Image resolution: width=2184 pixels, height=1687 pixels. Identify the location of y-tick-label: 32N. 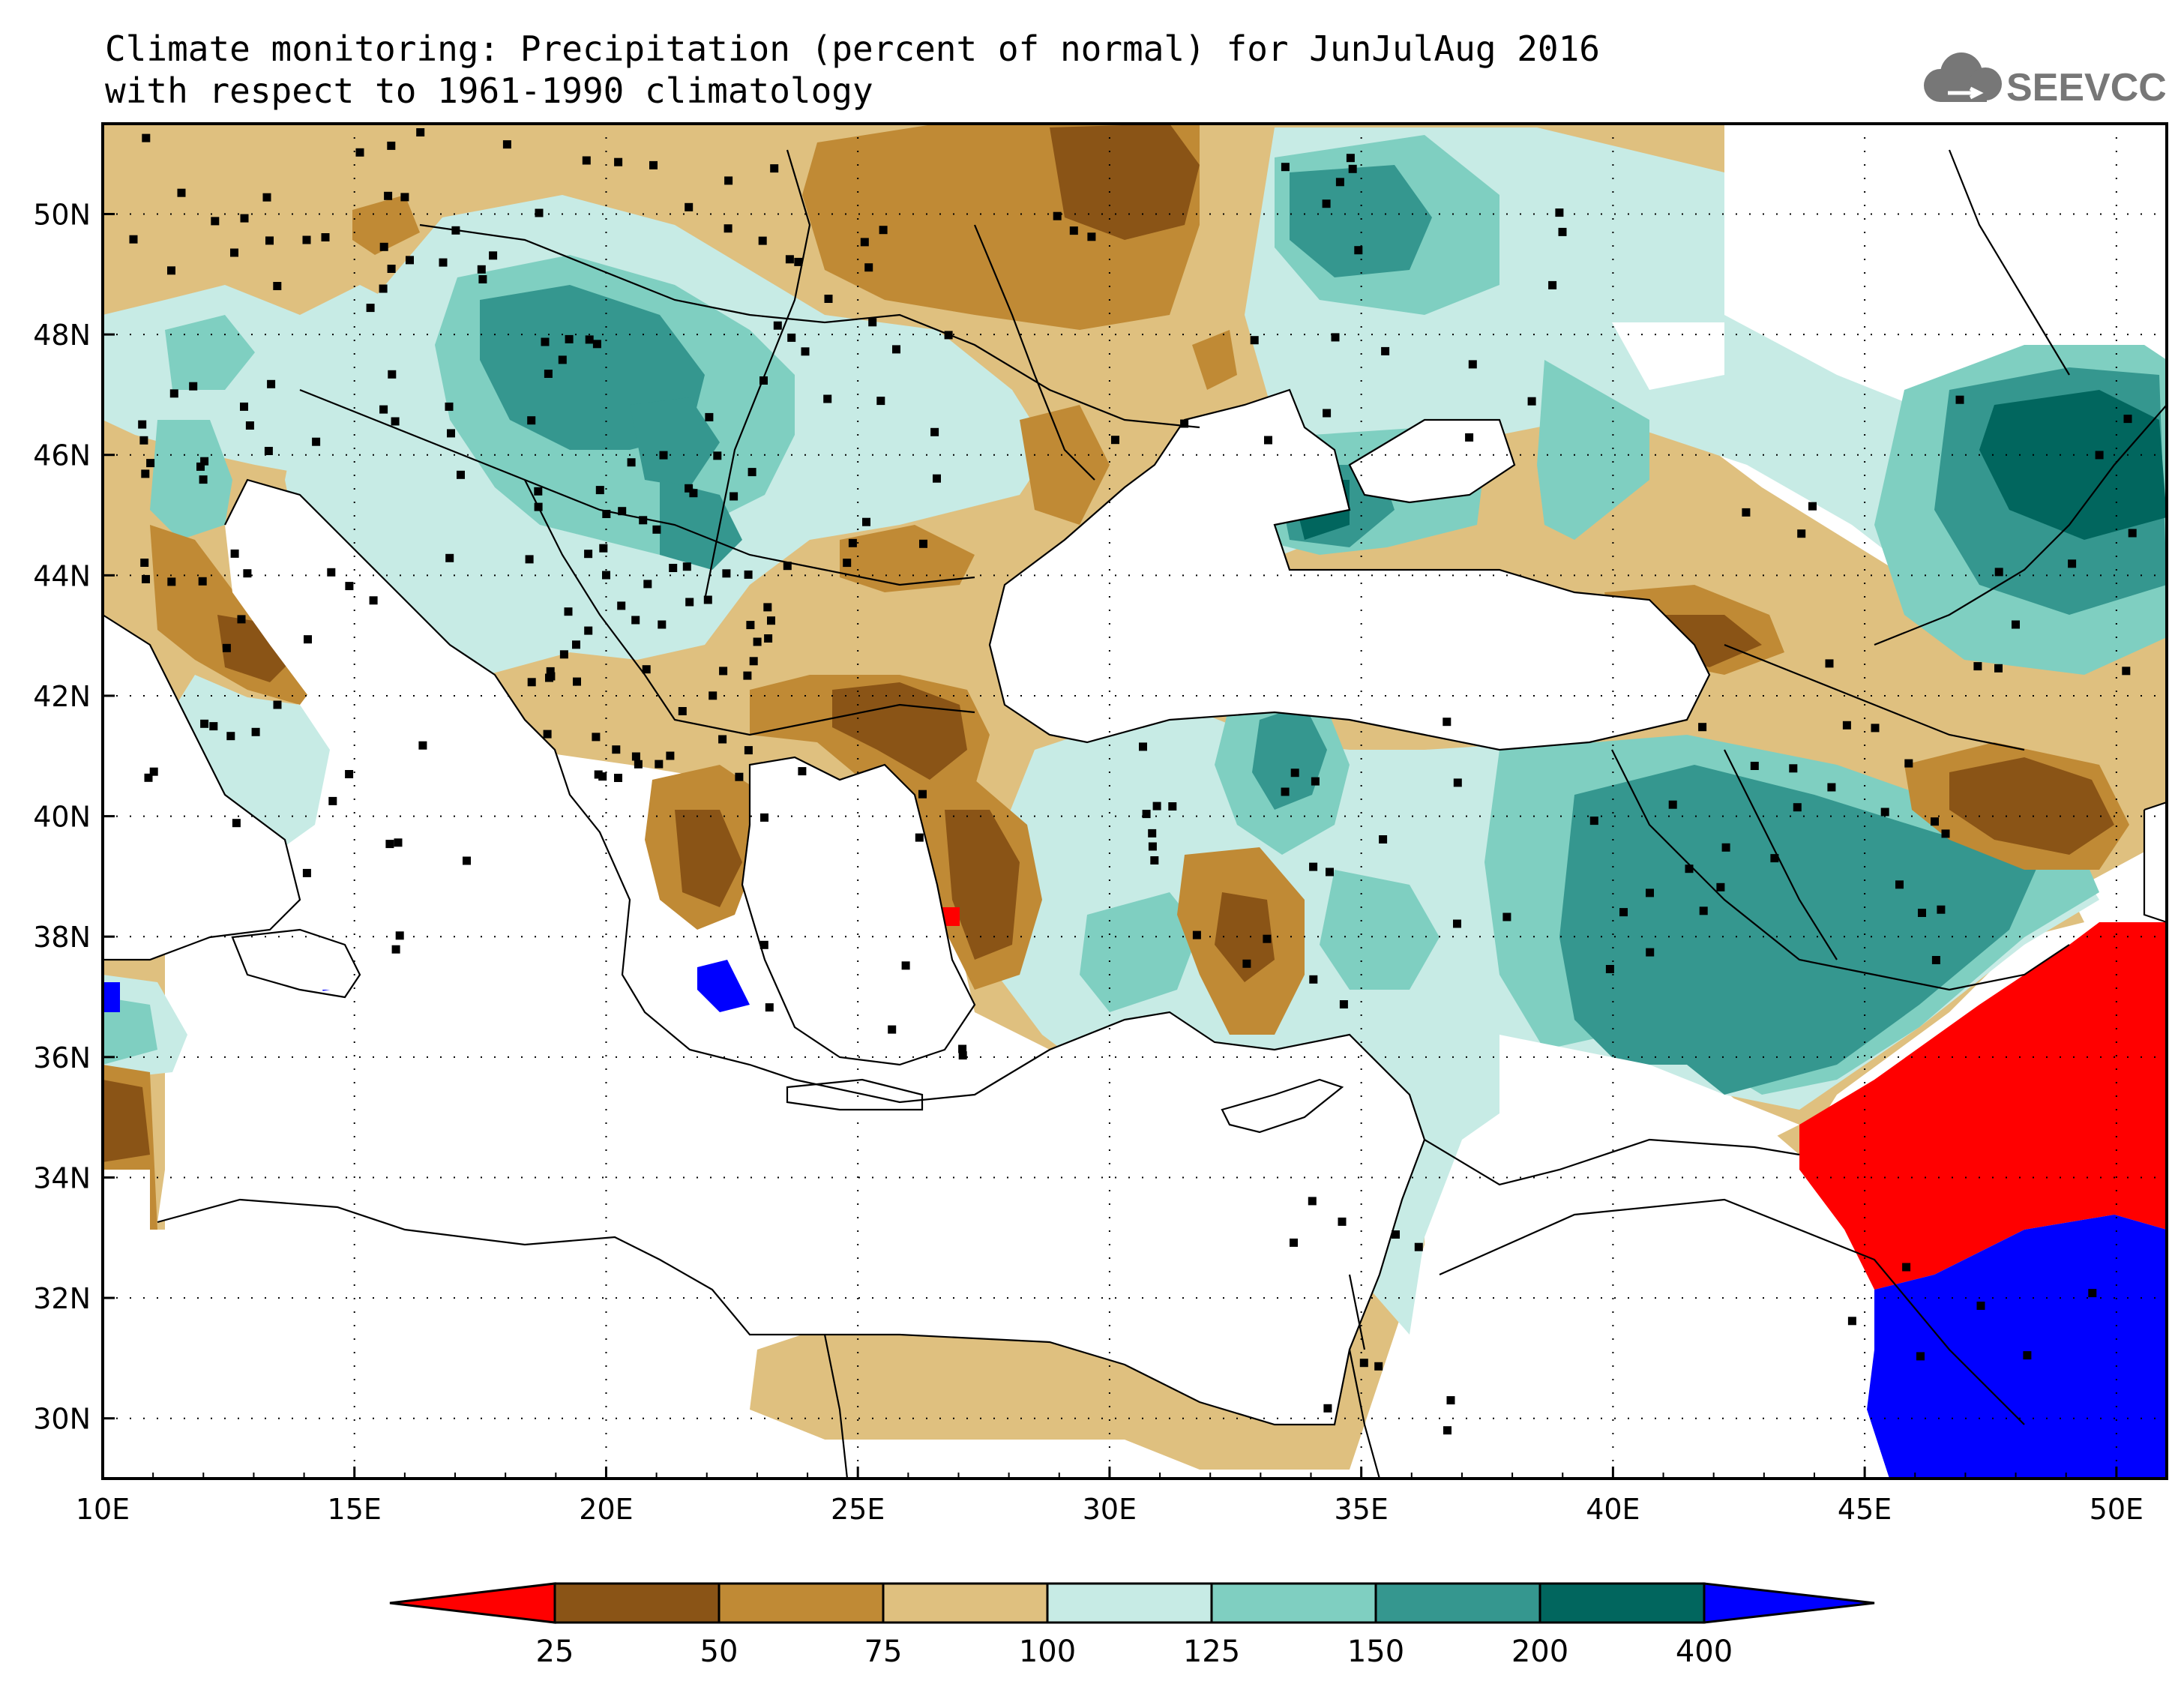
(62, 1298).